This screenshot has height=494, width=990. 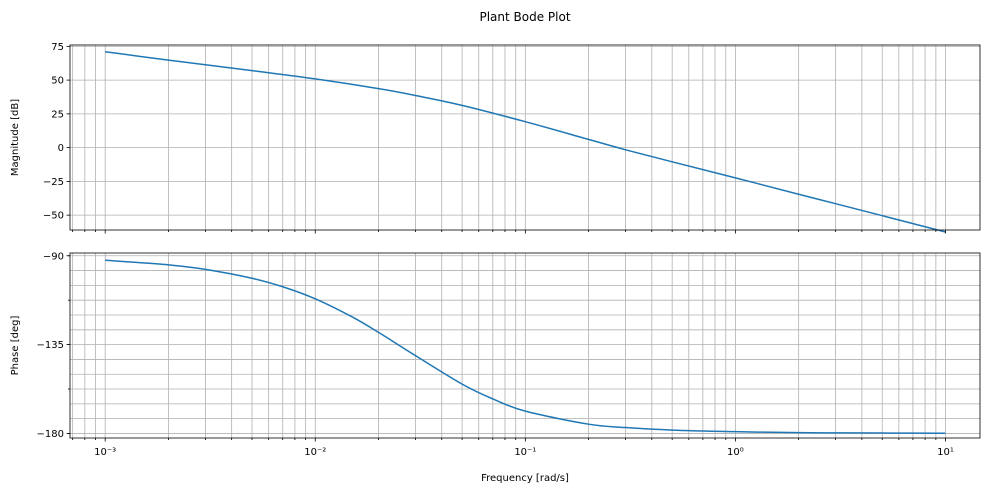 I want to click on phase-ylabel: Phase [deg], so click(x=15, y=346).